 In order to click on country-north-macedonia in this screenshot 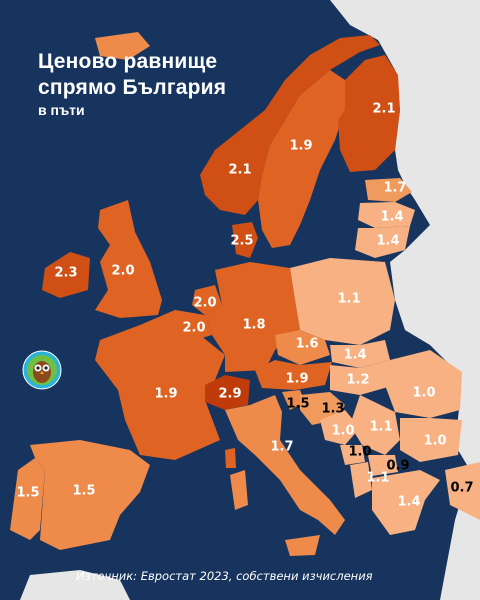, I will do `click(383, 465)`.